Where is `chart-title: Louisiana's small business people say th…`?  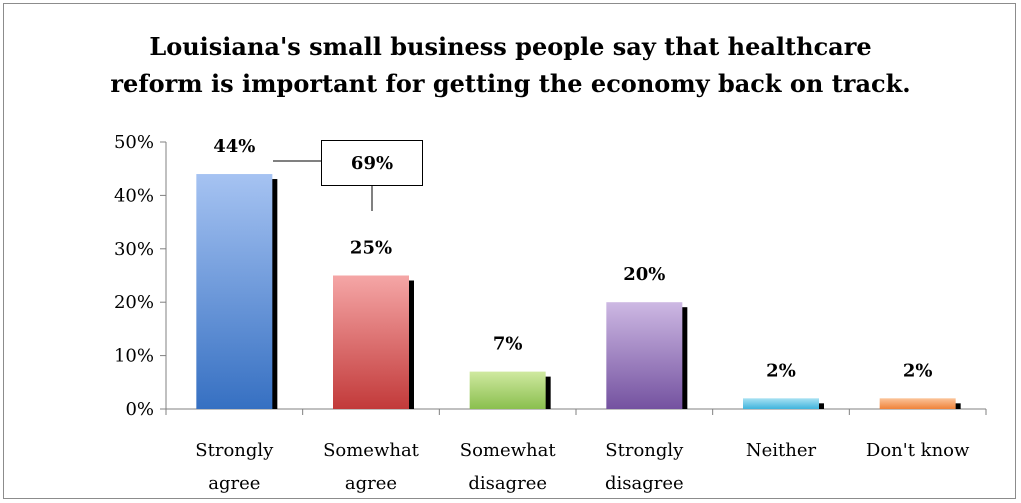 chart-title: Louisiana's small business people say th… is located at coordinates (510, 65).